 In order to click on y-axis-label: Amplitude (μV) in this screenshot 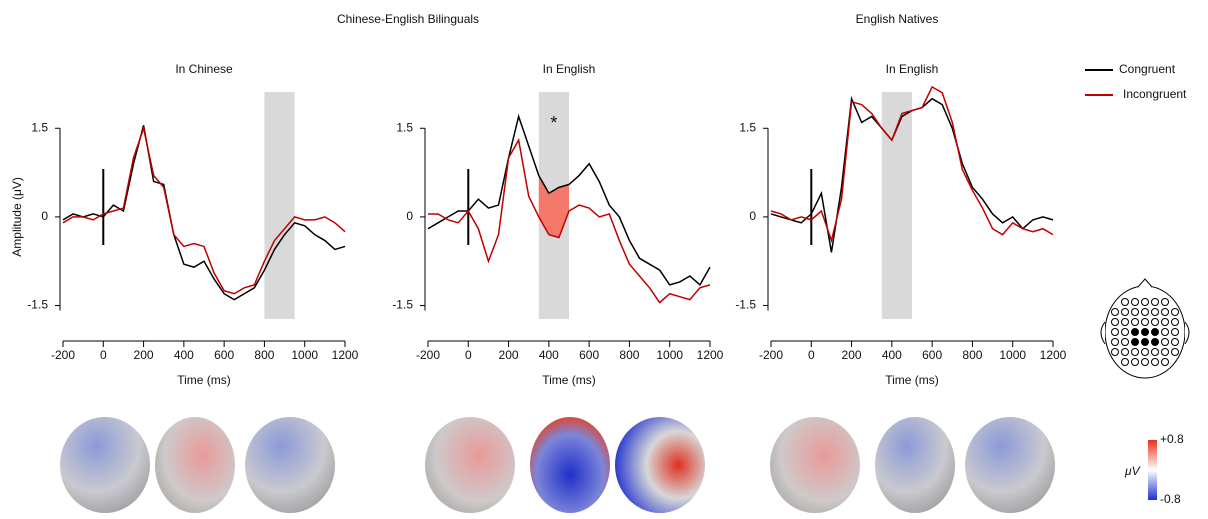, I will do `click(17, 217)`.